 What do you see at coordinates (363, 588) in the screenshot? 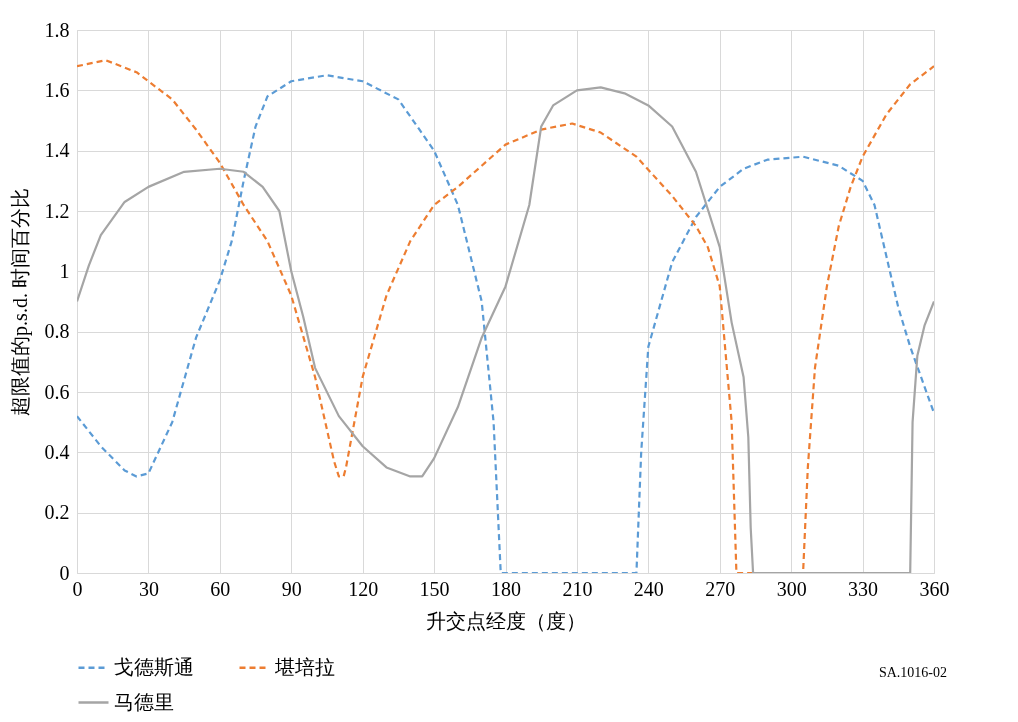
I see `x-tick-label: 120` at bounding box center [363, 588].